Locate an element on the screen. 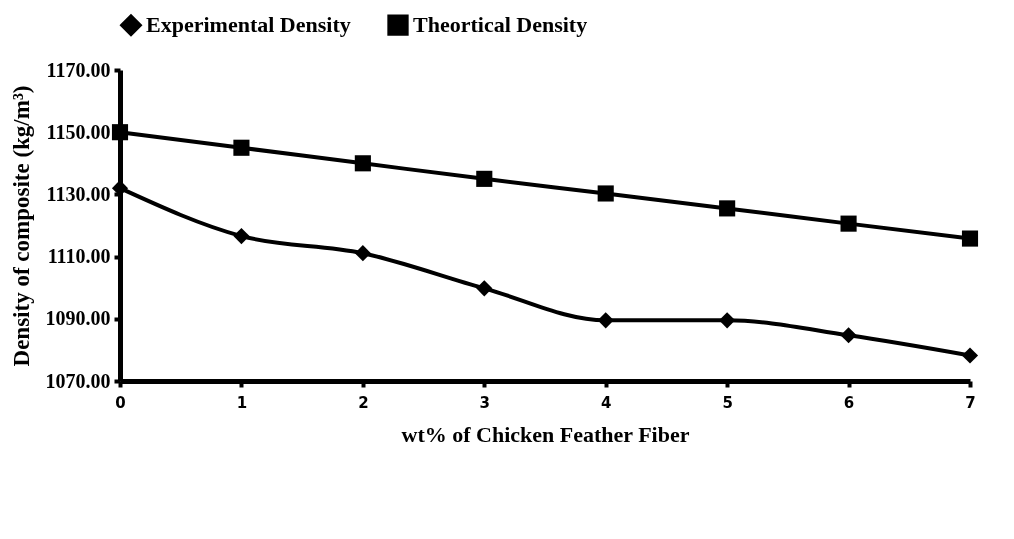  y-tick-label: 1070.00 is located at coordinates (78, 380).